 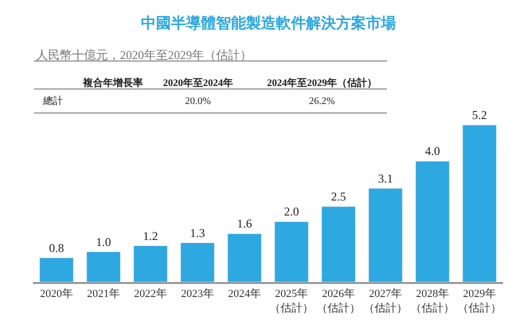 I want to click on data-label: 4.0, so click(x=432, y=151).